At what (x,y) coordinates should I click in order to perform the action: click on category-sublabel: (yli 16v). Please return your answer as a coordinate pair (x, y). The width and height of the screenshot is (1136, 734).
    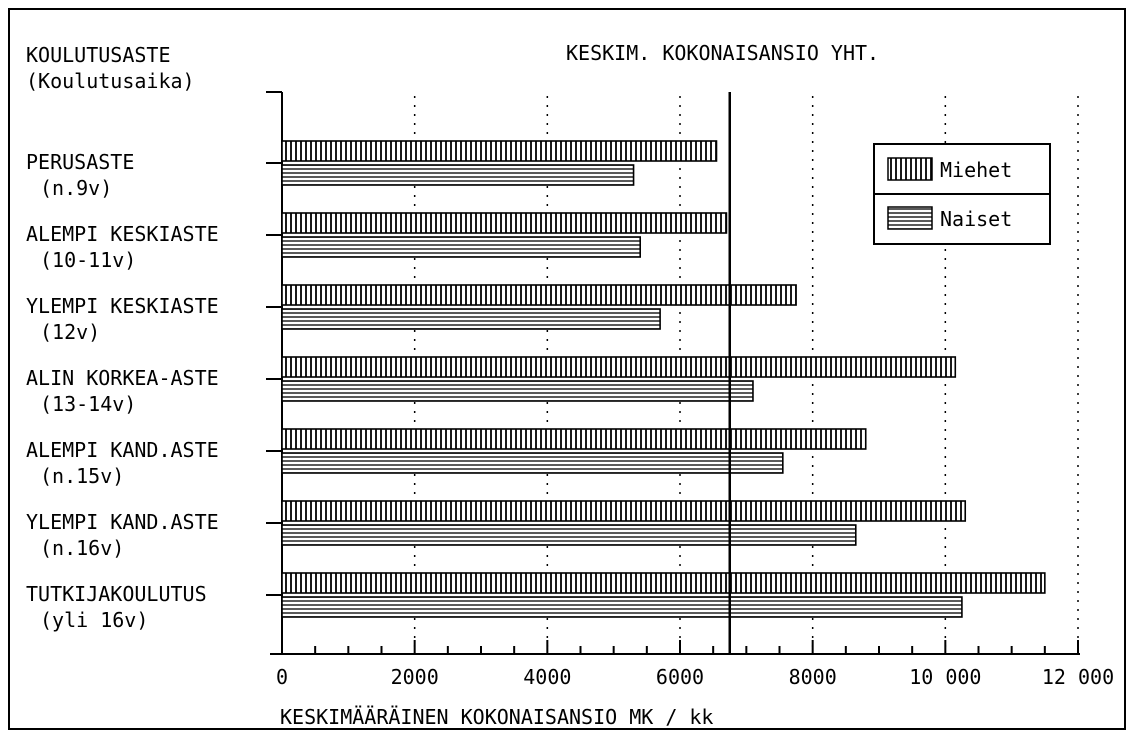
    Looking at the image, I should click on (94, 620).